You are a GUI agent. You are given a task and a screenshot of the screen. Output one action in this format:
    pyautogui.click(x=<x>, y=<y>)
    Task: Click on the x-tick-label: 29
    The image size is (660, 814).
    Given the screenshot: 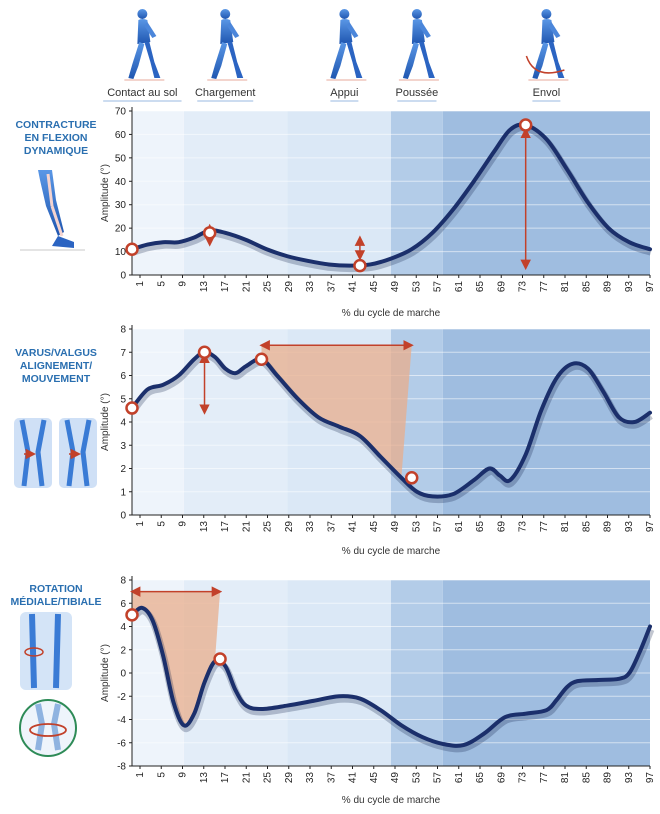 What is the action you would take?
    pyautogui.click(x=289, y=527)
    